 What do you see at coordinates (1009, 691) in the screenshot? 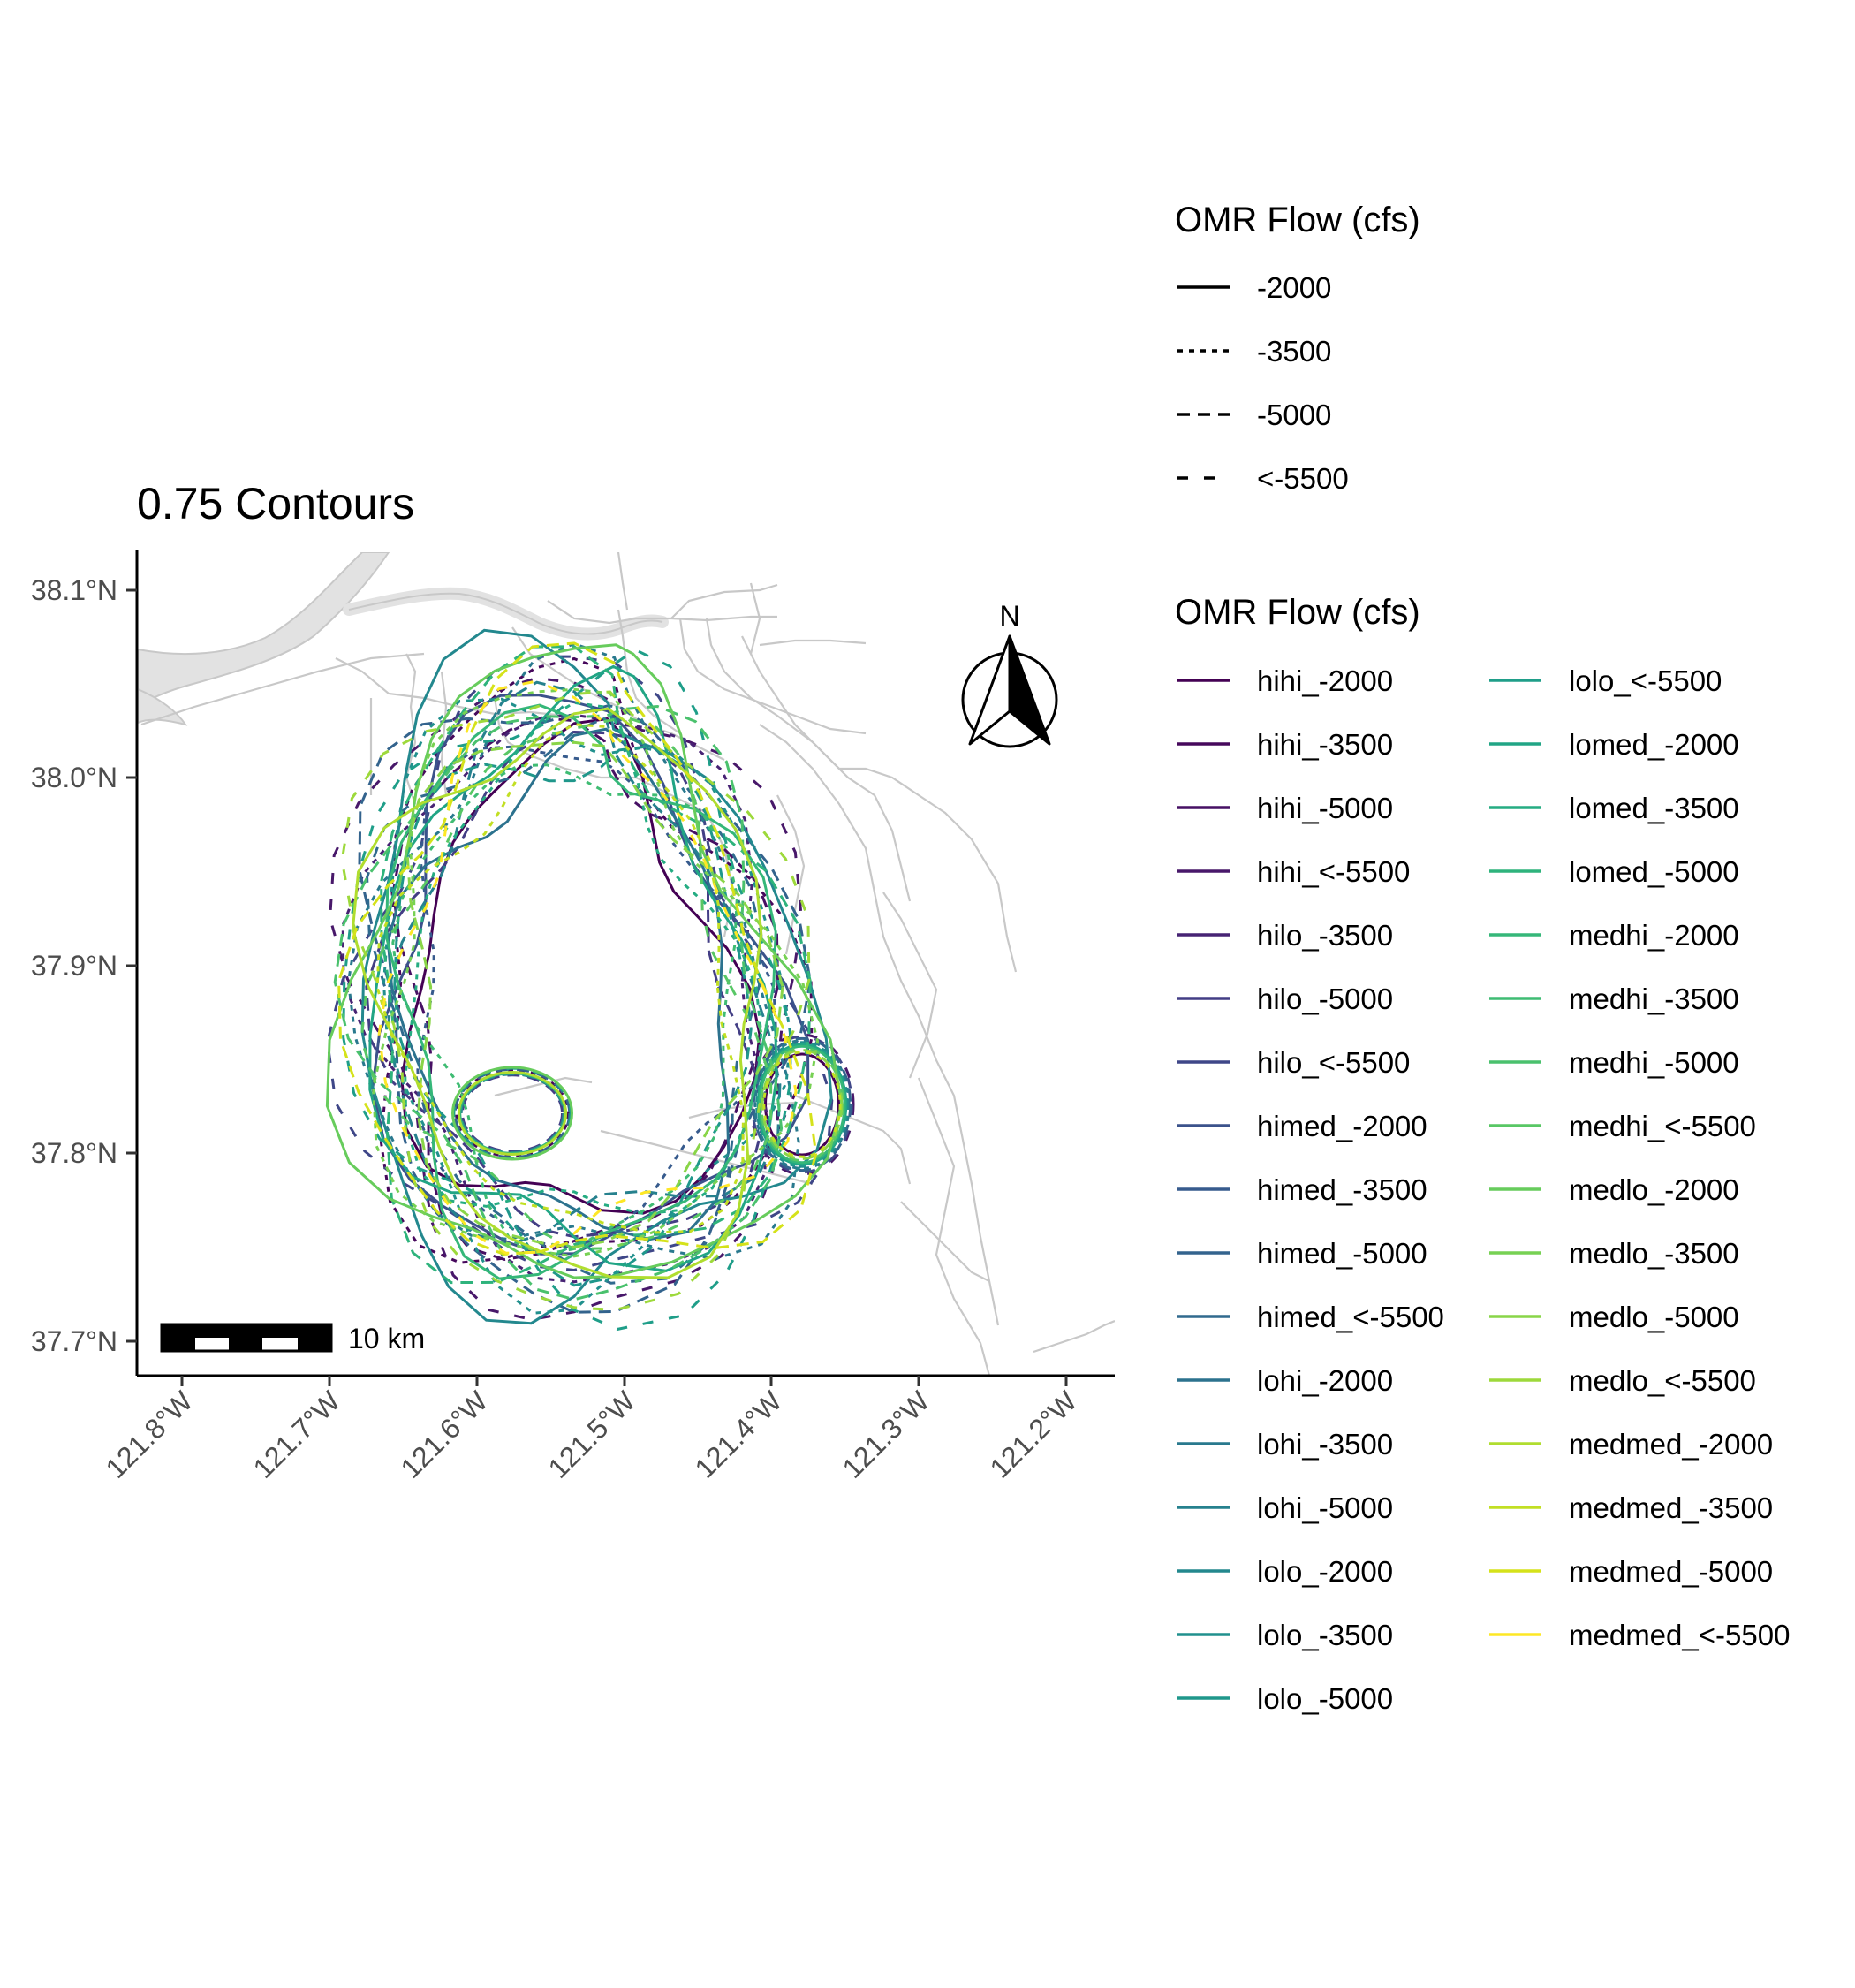
I see `north-arrow-icon` at bounding box center [1009, 691].